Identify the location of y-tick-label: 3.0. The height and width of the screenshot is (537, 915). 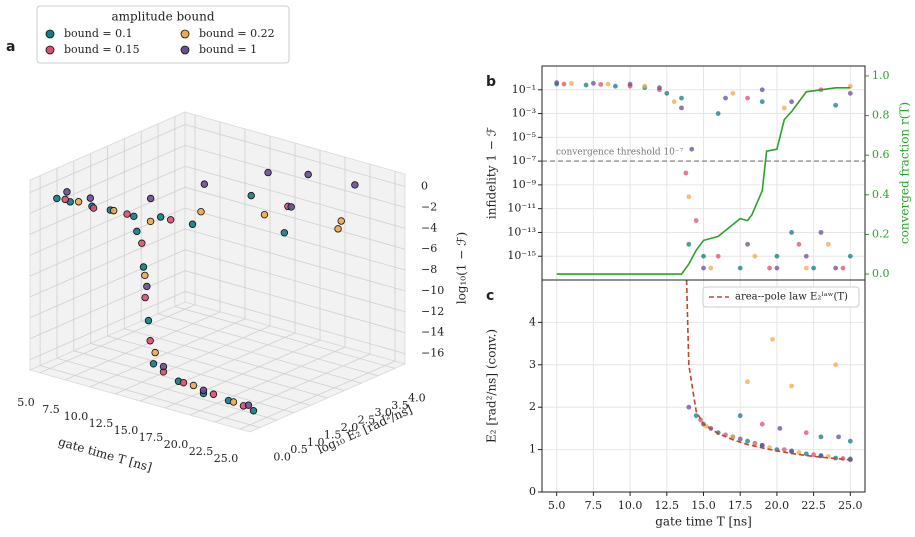
(383, 412).